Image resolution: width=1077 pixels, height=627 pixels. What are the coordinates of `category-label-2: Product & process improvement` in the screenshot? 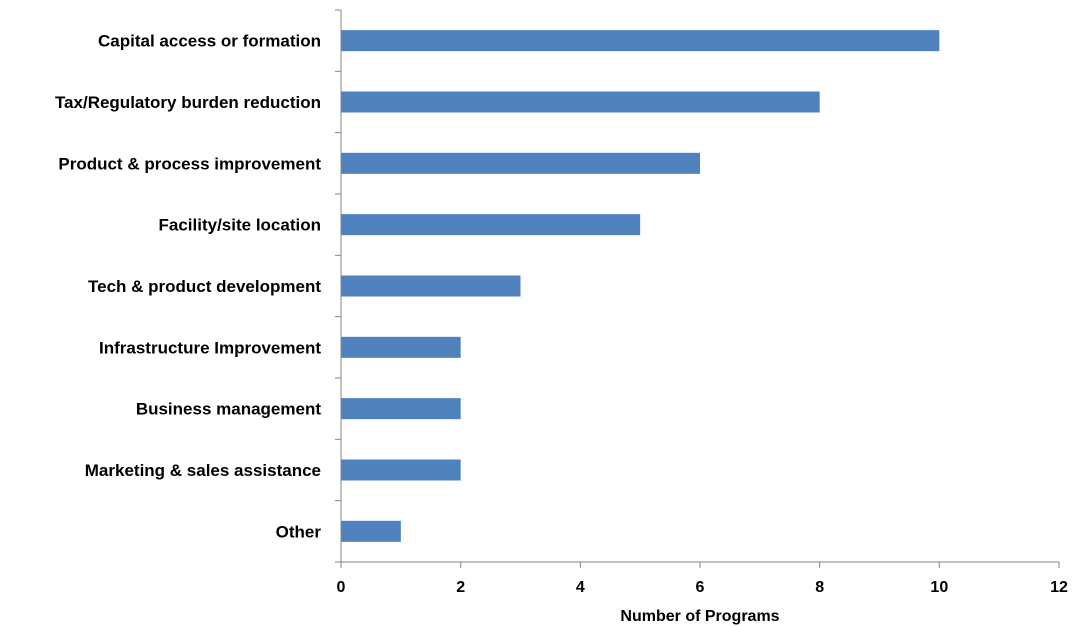 It's located at (189, 163).